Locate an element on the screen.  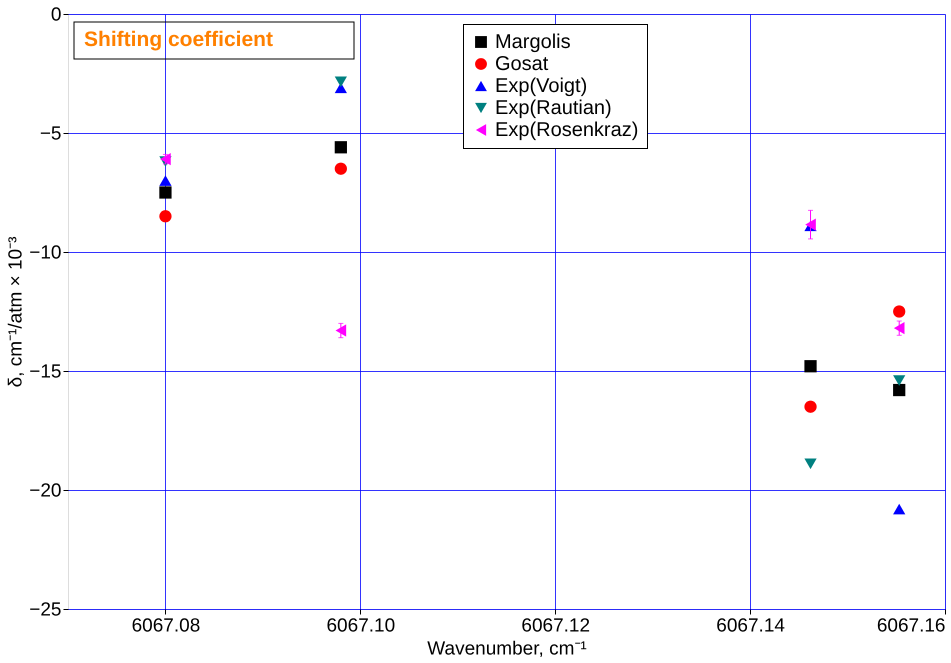
legend-label: Exp(Rosenkraz) is located at coordinates (566, 130).